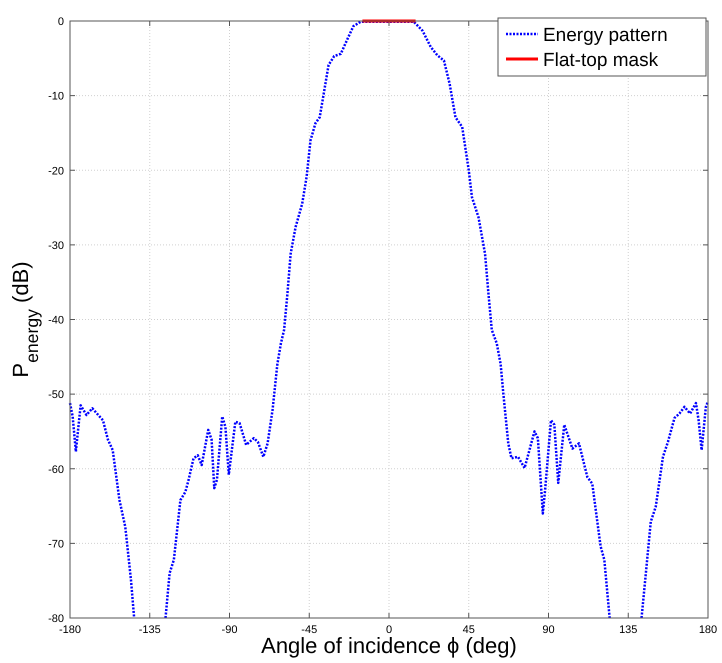 The height and width of the screenshot is (663, 722). What do you see at coordinates (56, 320) in the screenshot?
I see `y-tick-label: -40` at bounding box center [56, 320].